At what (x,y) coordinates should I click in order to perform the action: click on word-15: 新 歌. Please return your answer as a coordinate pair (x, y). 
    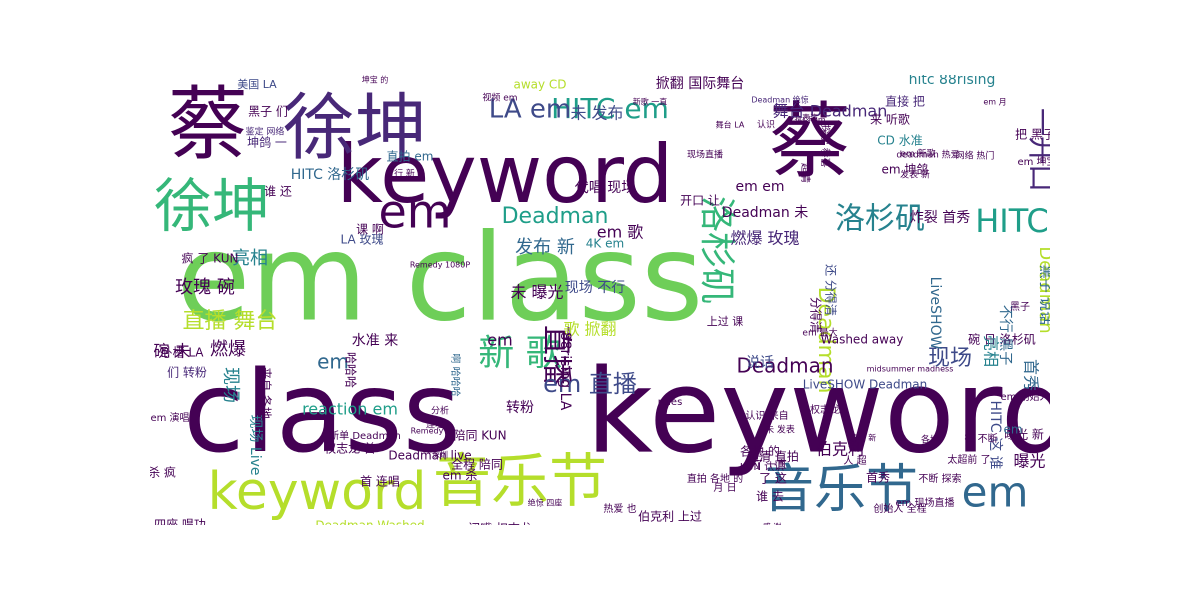
    Looking at the image, I should click on (519, 353).